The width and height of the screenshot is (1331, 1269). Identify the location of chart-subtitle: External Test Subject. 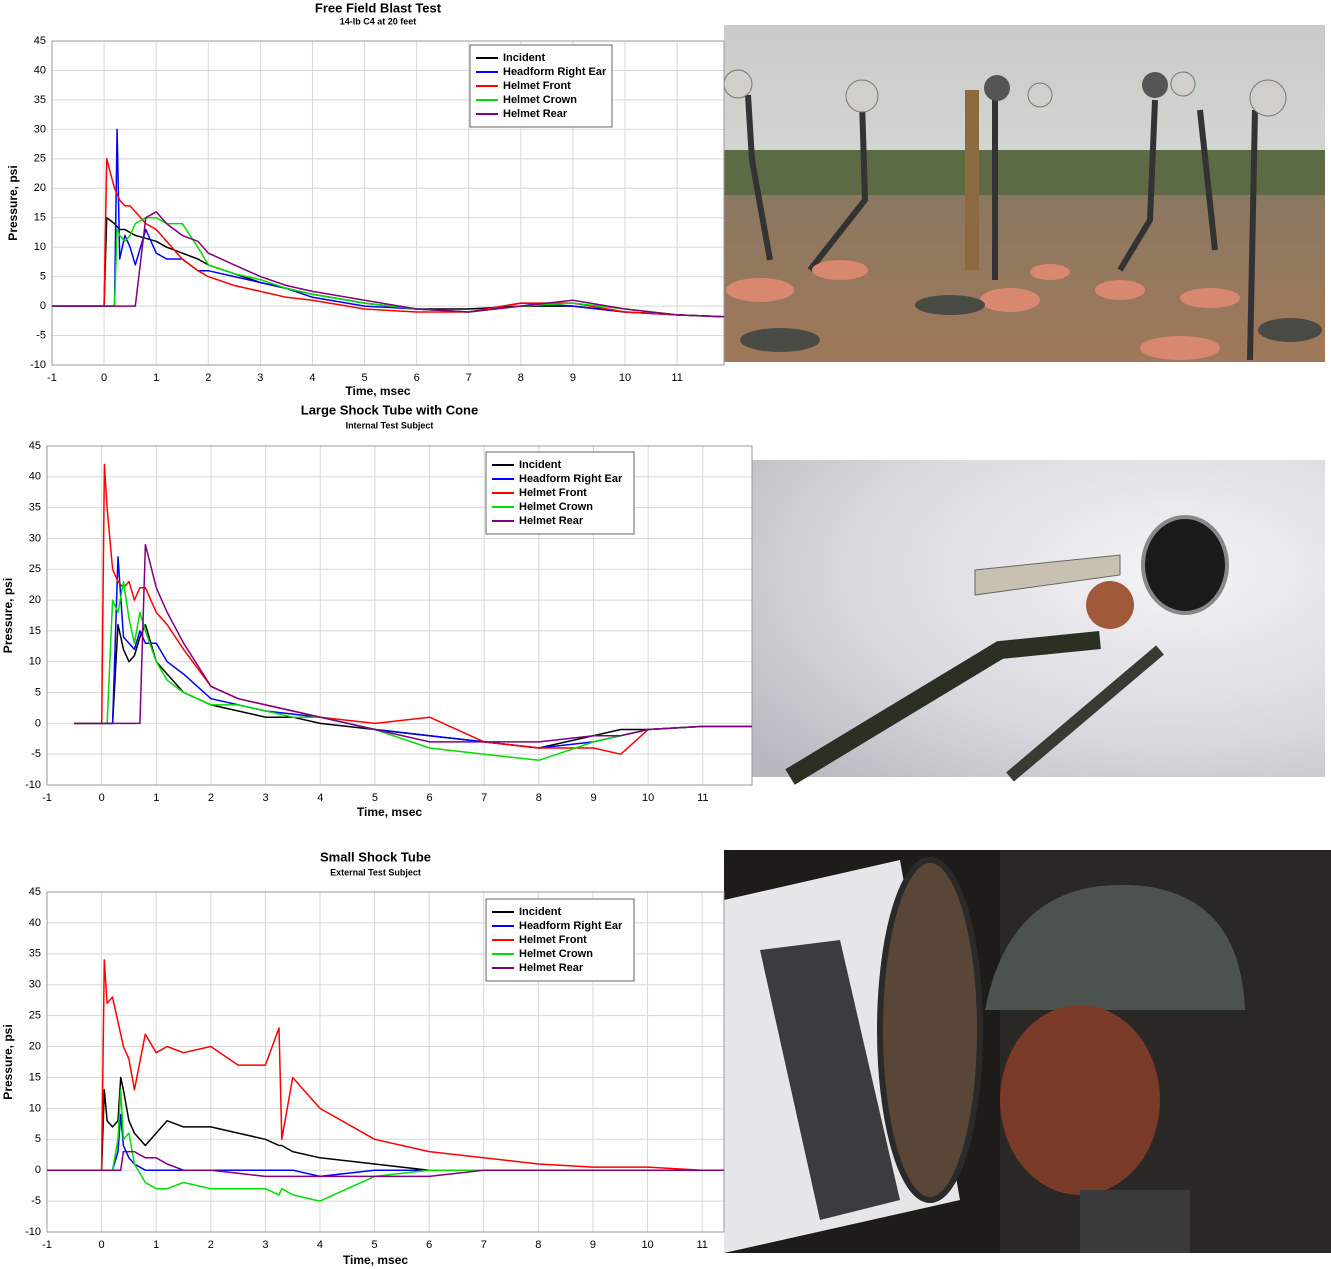
(375, 872).